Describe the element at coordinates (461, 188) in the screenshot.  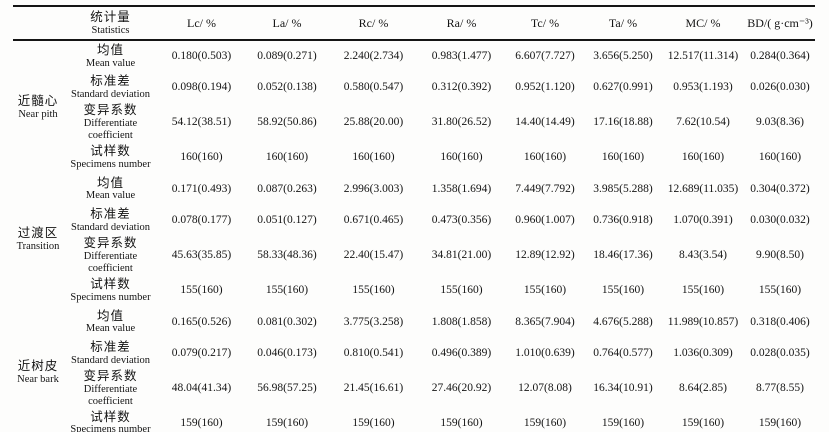
I see `data-cell: 1.358(1.694)` at that location.